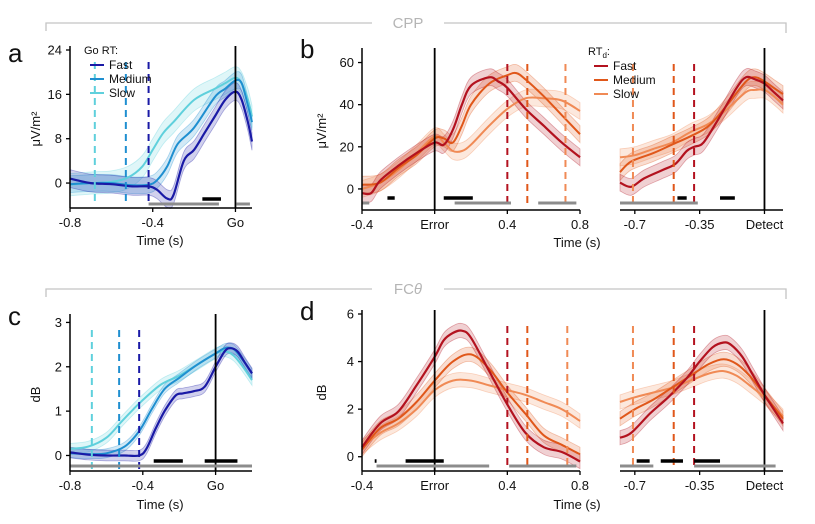 This screenshot has height=524, width=815. What do you see at coordinates (408, 289) in the screenshot?
I see `section-title-fctheta: FCθ` at bounding box center [408, 289].